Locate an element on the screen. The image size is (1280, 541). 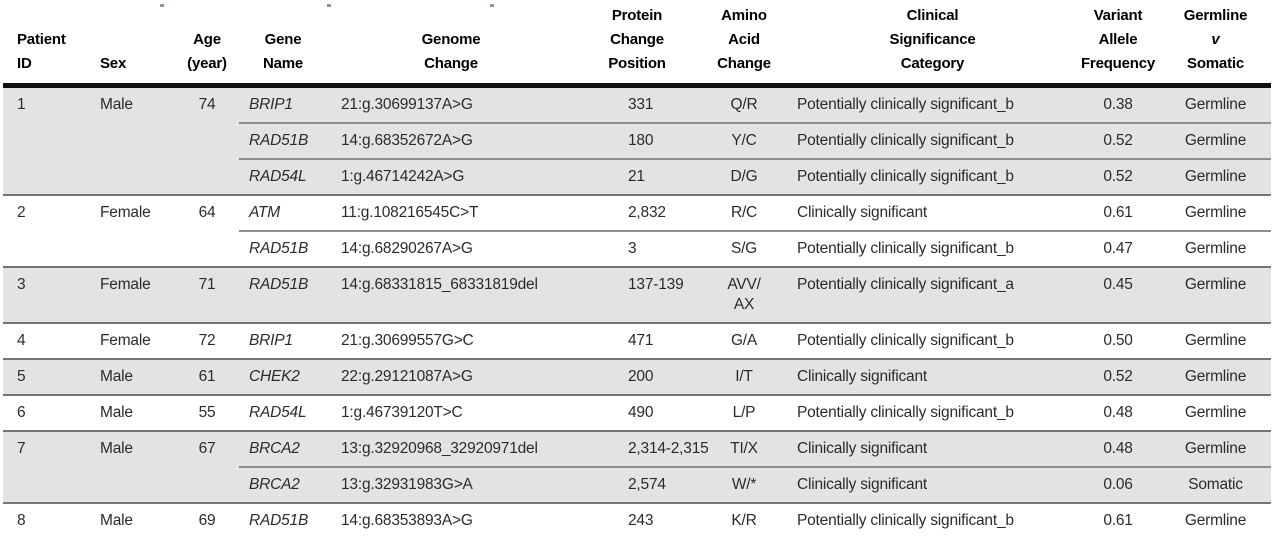
cell-age: 74 is located at coordinates (207, 140).